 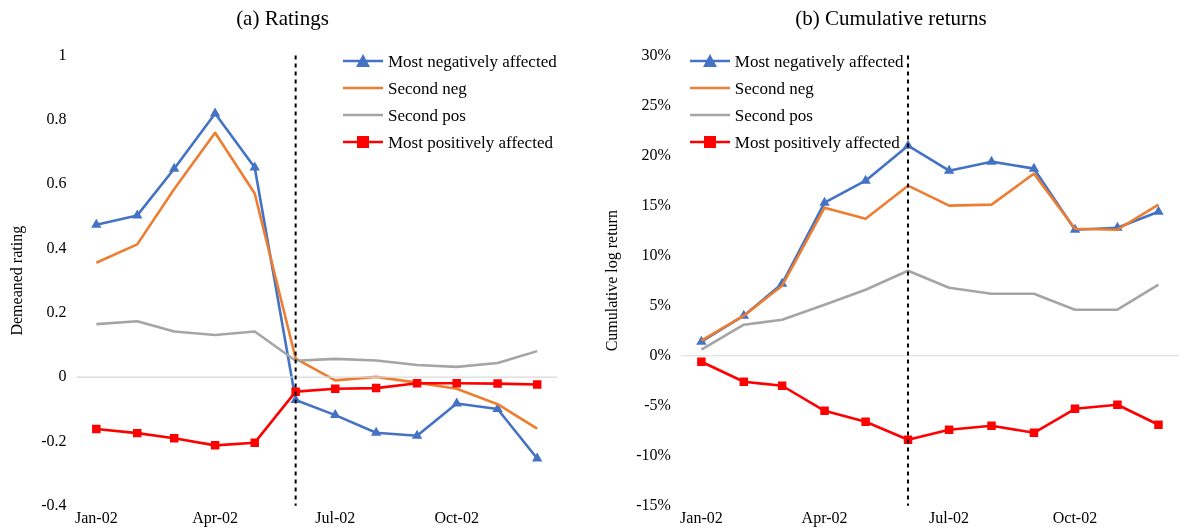 I want to click on y-tick-label: 0.4, so click(x=56, y=247).